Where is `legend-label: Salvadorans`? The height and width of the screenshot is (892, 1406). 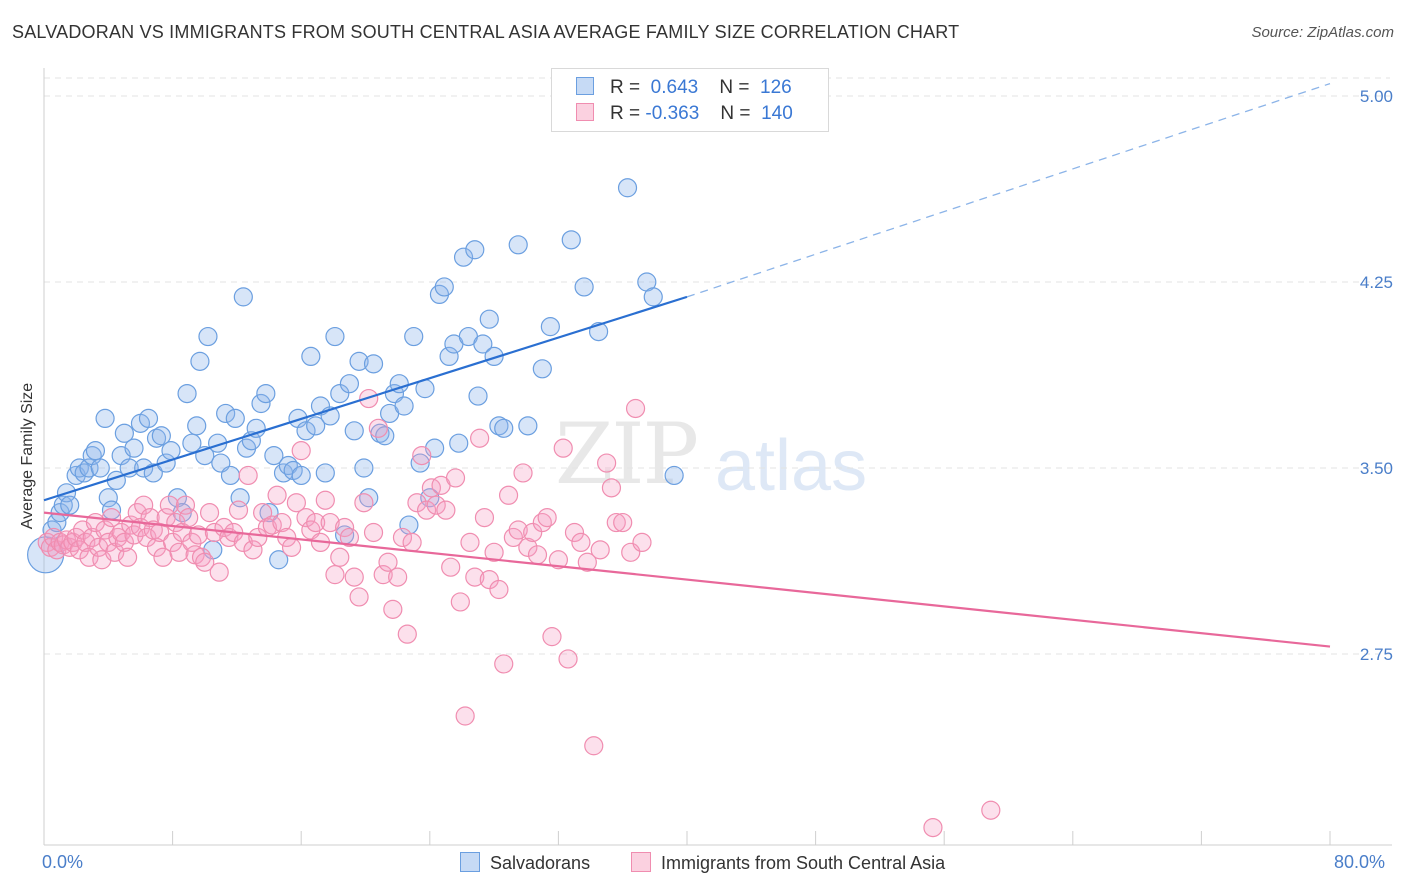
legend-label: Salvadorans is located at coordinates (540, 863).